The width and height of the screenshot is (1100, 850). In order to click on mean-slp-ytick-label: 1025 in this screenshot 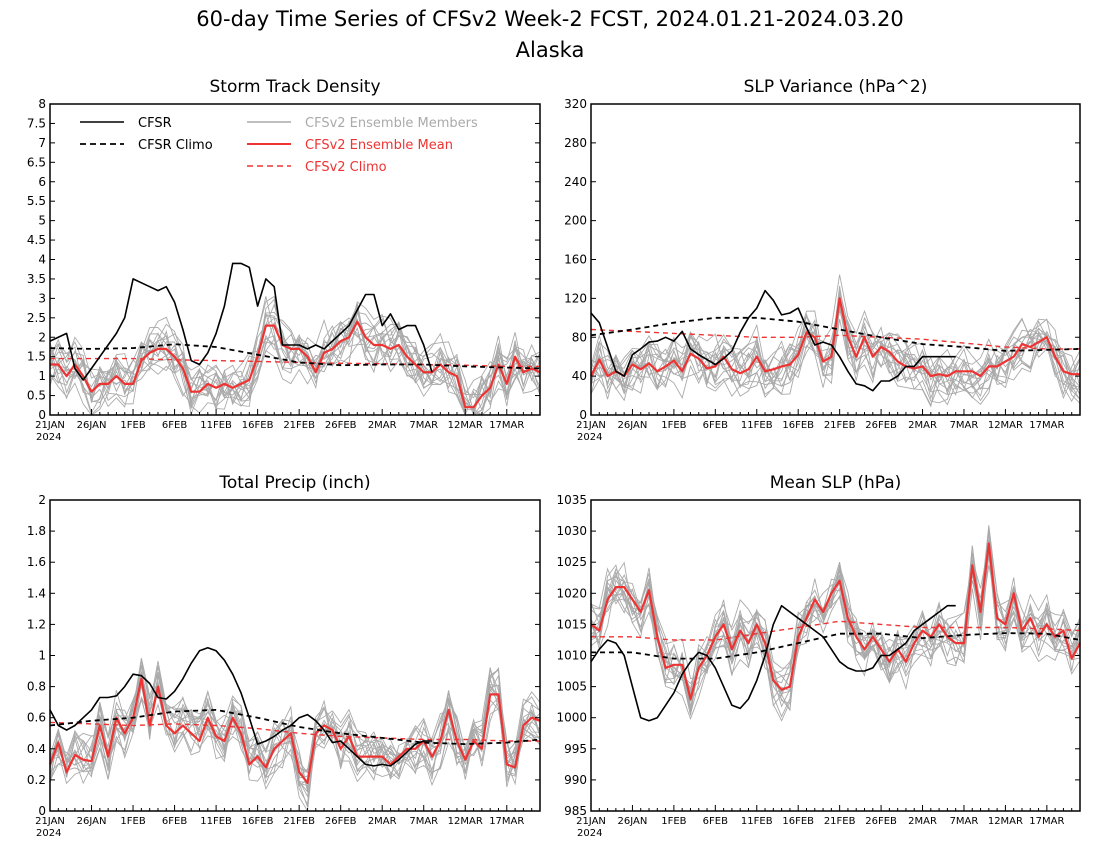, I will do `click(571, 562)`.